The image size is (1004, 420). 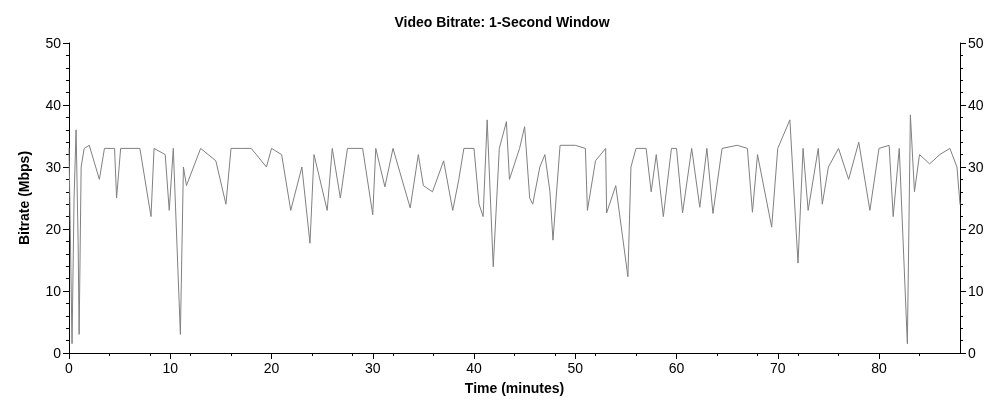 I want to click on x-axis-title: Time (minutes), so click(x=514, y=388).